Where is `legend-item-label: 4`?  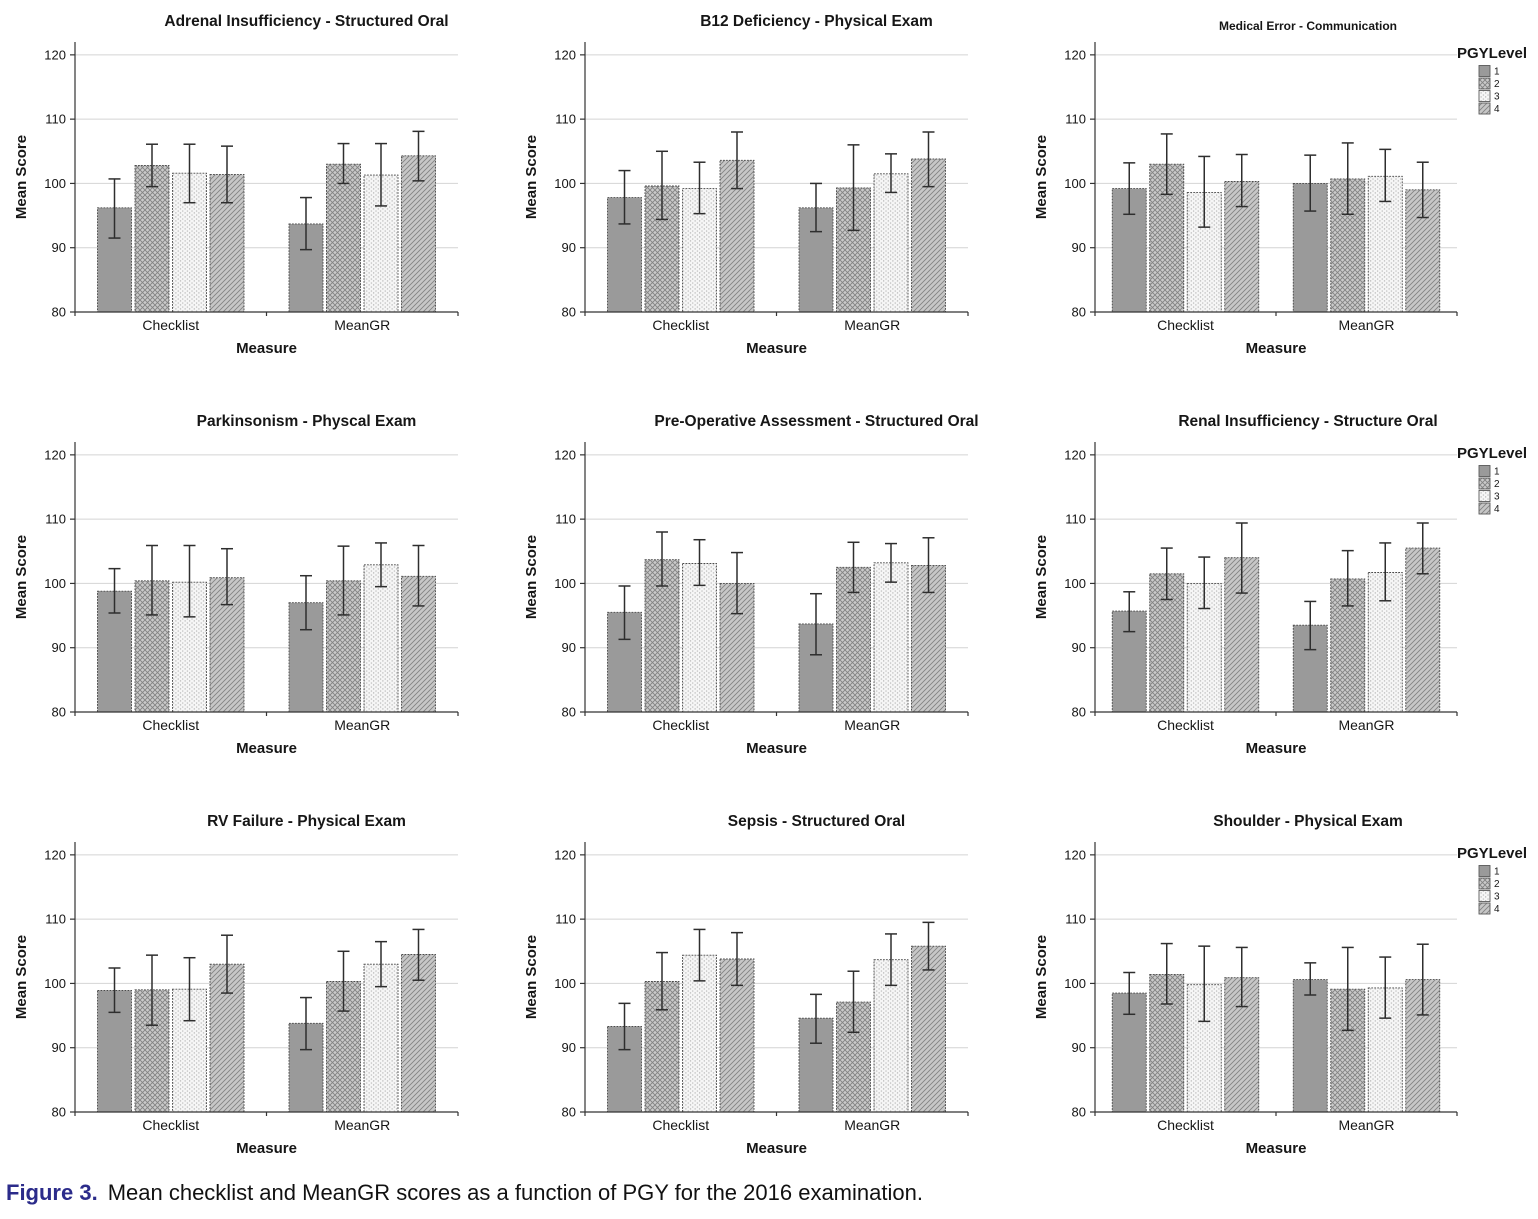 legend-item-label: 4 is located at coordinates (1497, 109).